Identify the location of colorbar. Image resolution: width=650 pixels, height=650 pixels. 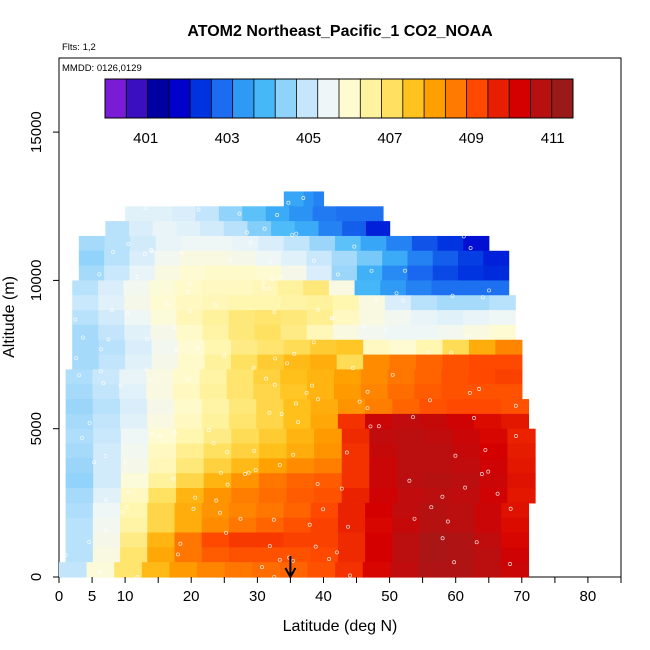
(339, 98).